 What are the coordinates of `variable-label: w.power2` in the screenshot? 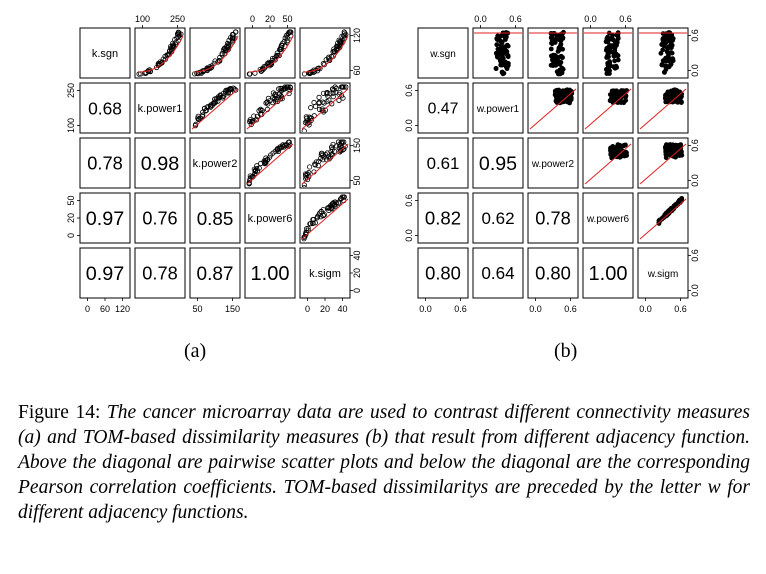 It's located at (553, 164).